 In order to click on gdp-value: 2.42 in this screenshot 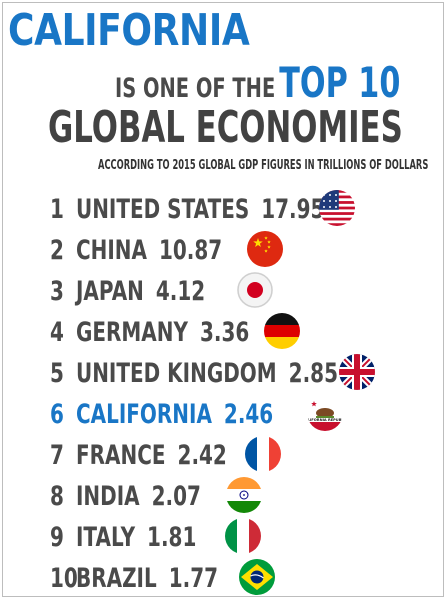, I will do `click(202, 455)`.